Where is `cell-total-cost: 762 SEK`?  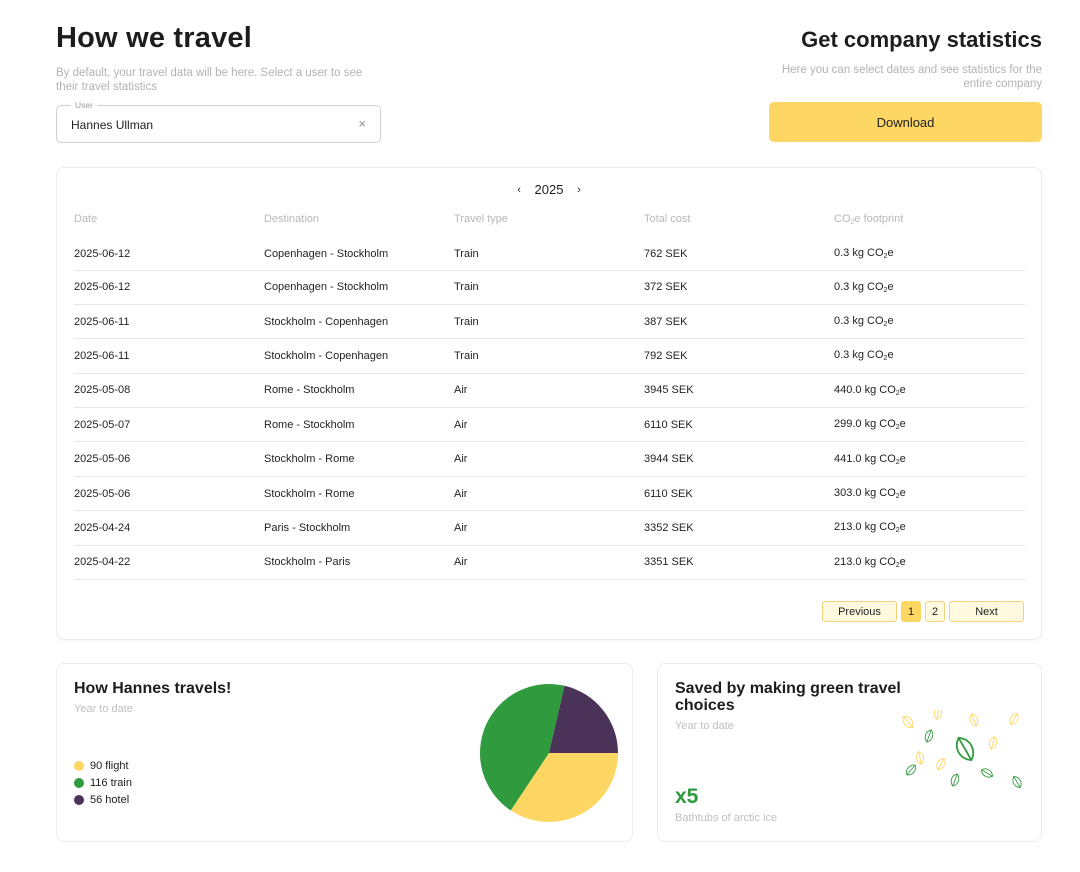 cell-total-cost: 762 SEK is located at coordinates (739, 250).